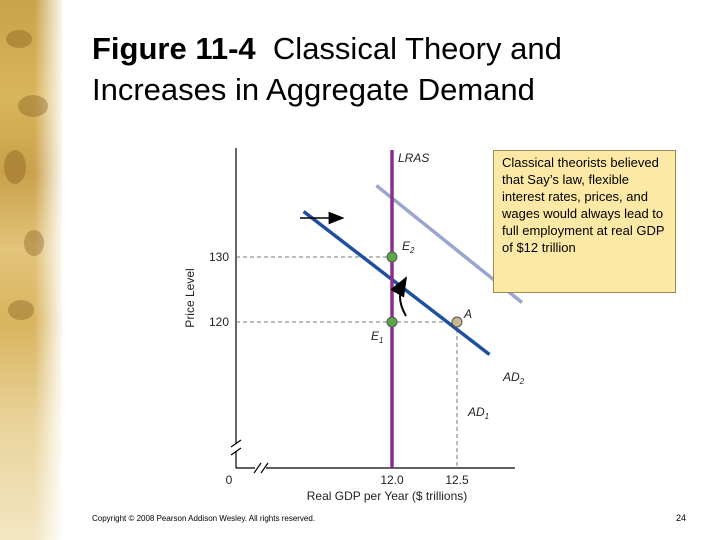  What do you see at coordinates (457, 480) in the screenshot?
I see `x-tick-label-12-5: 12.5` at bounding box center [457, 480].